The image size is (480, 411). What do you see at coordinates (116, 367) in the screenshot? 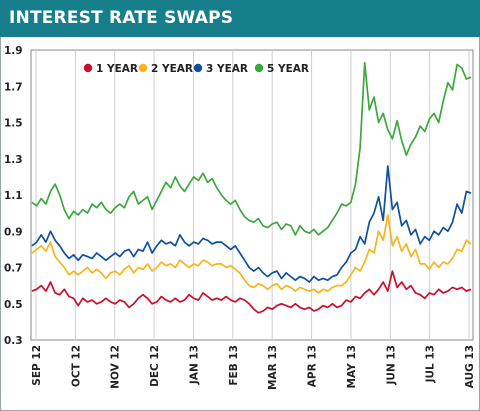
I see `x-tick-label: NOV 12` at bounding box center [116, 367].